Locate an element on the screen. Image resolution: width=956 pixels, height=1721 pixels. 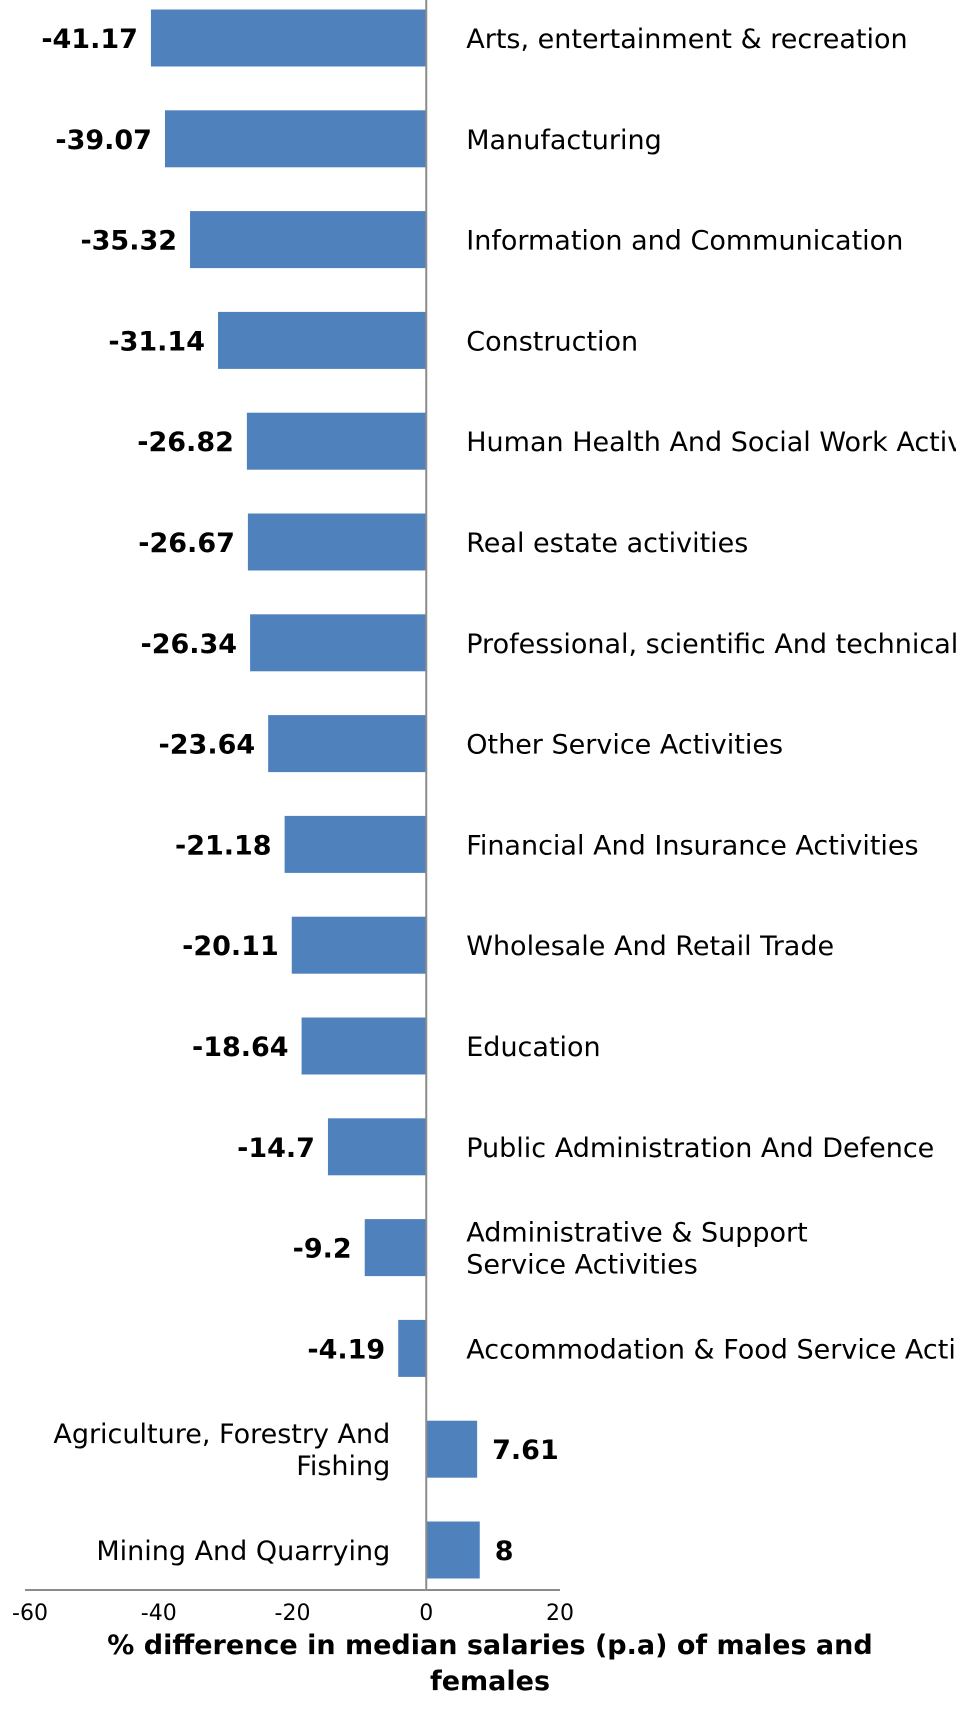
category-label-agriculture-forestry-and-fishing: Agriculture, Forestry And Fishing is located at coordinates (221, 1450).